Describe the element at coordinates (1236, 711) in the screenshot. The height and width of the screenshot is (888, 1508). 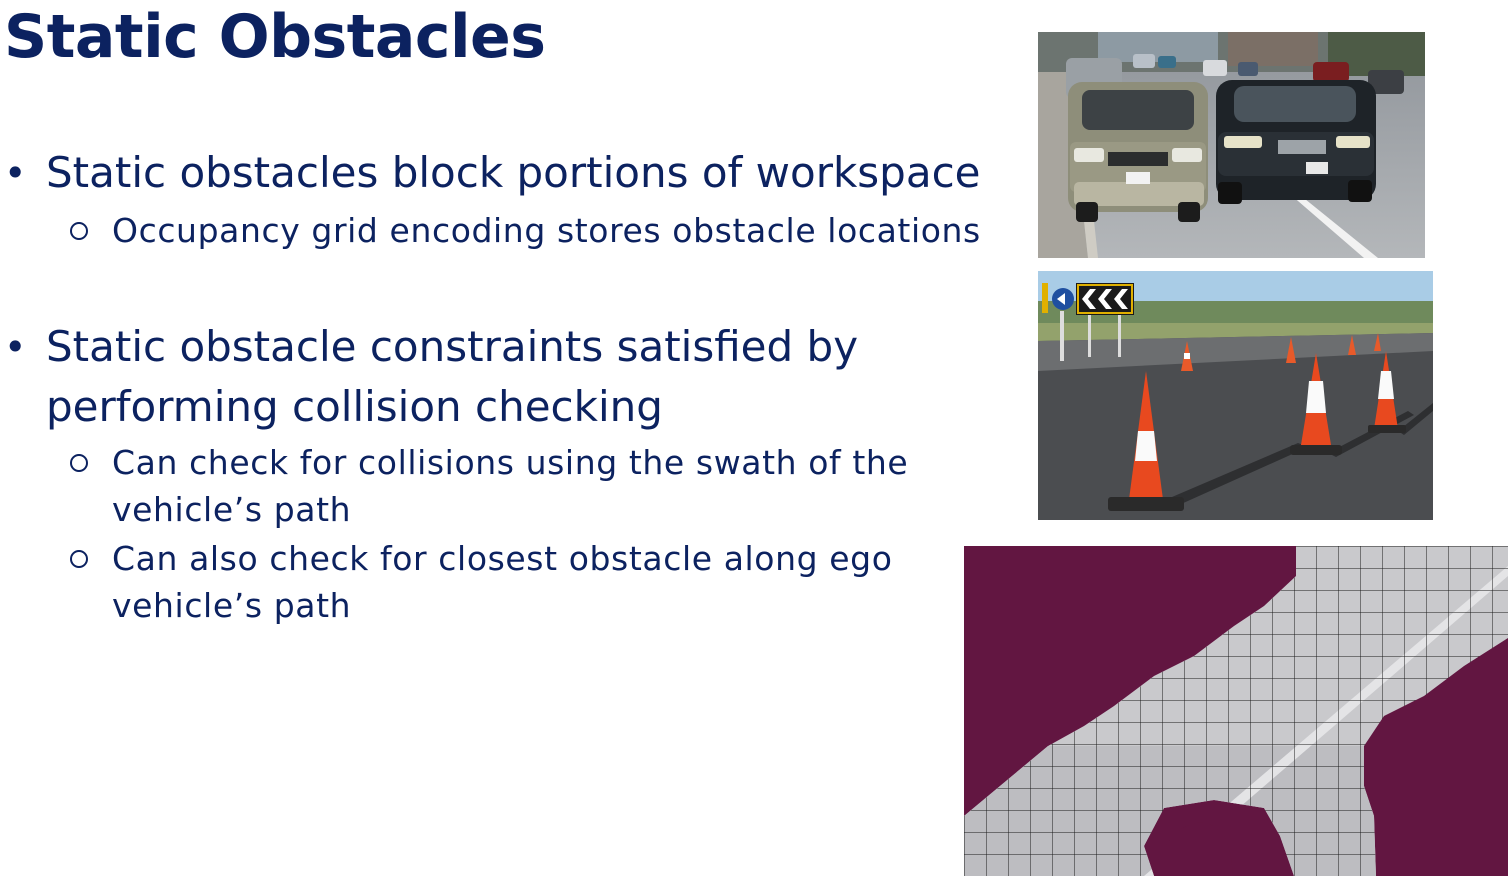
I see `occupancy-grid-map` at that location.